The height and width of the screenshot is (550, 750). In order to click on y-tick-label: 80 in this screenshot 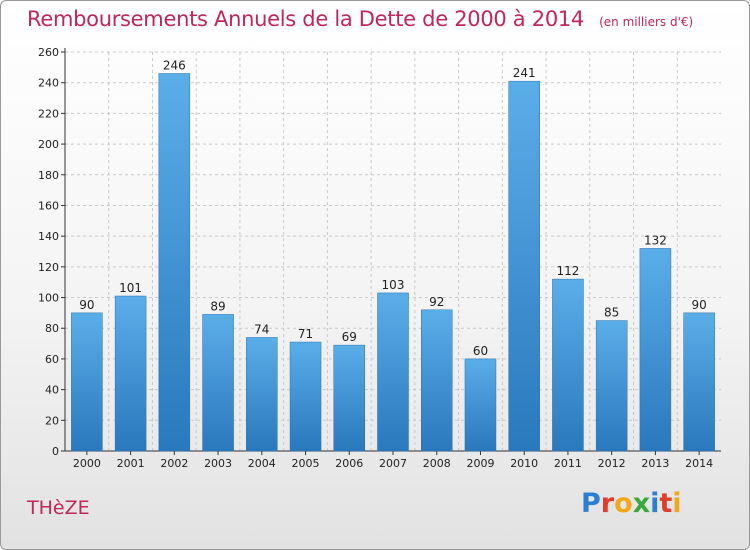, I will do `click(52, 328)`.